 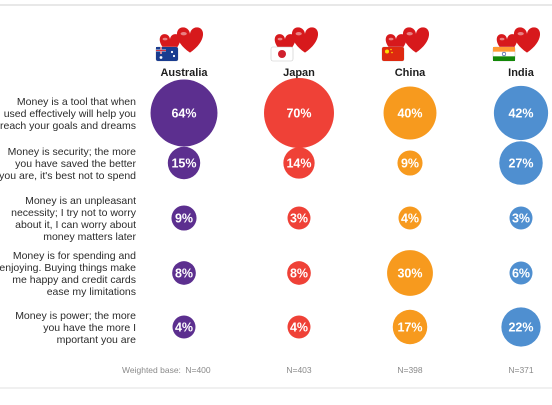 I want to click on statement-line: Money is for spending and, so click(x=74, y=256).